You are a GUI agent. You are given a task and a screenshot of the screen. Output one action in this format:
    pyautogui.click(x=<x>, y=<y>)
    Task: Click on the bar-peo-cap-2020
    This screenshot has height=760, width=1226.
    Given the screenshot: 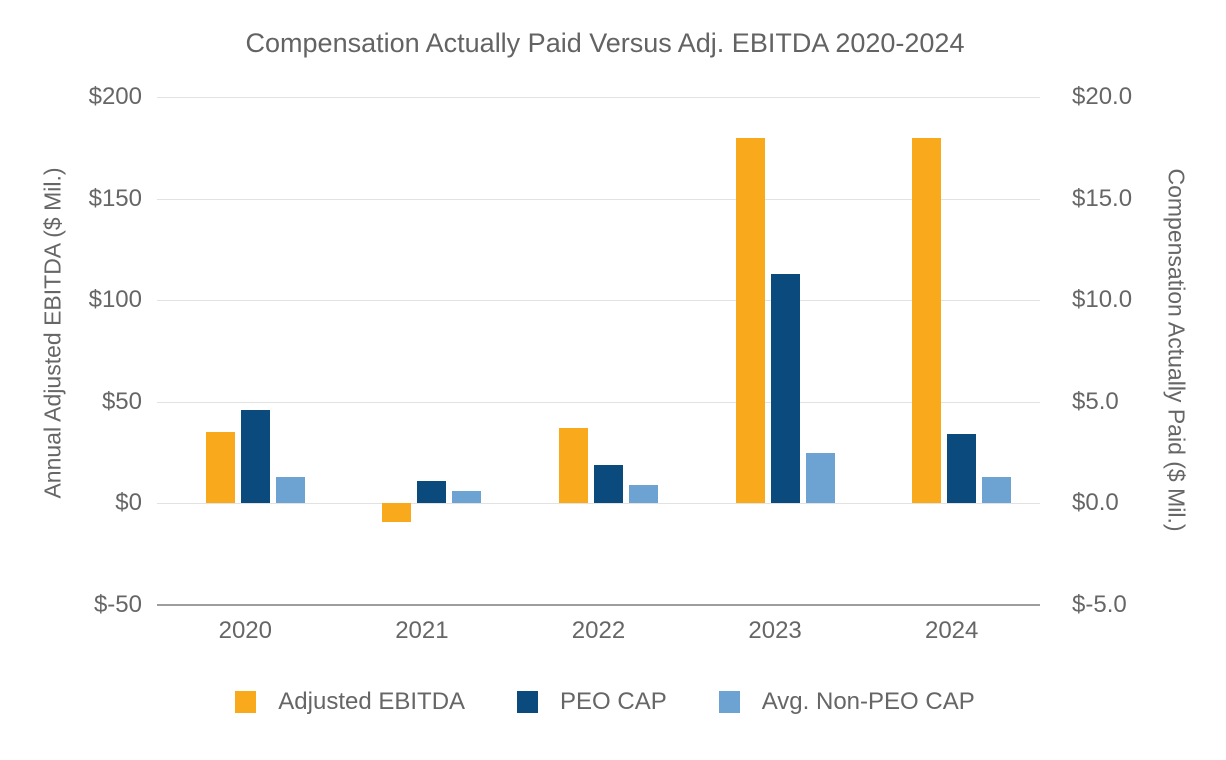 What is the action you would take?
    pyautogui.click(x=255, y=456)
    